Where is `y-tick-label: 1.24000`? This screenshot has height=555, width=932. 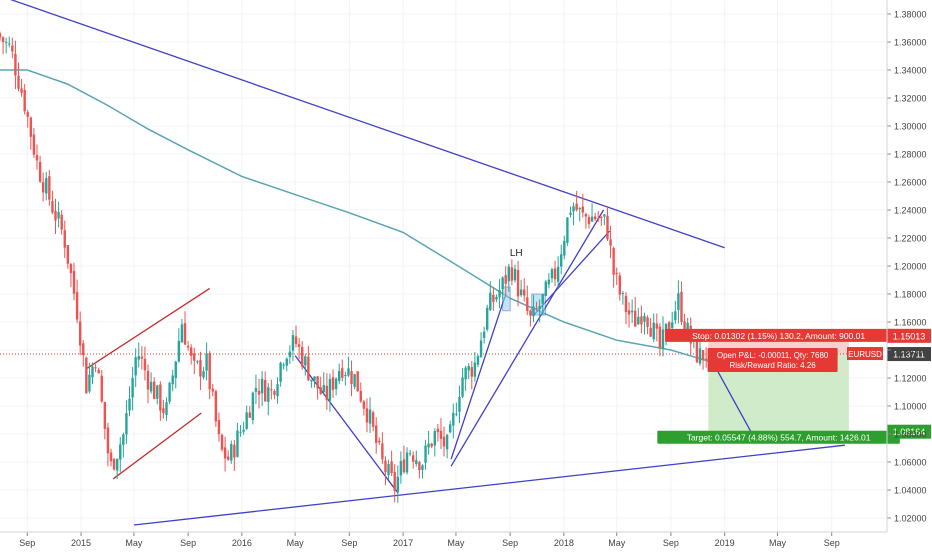
y-tick-label: 1.24000 is located at coordinates (910, 211).